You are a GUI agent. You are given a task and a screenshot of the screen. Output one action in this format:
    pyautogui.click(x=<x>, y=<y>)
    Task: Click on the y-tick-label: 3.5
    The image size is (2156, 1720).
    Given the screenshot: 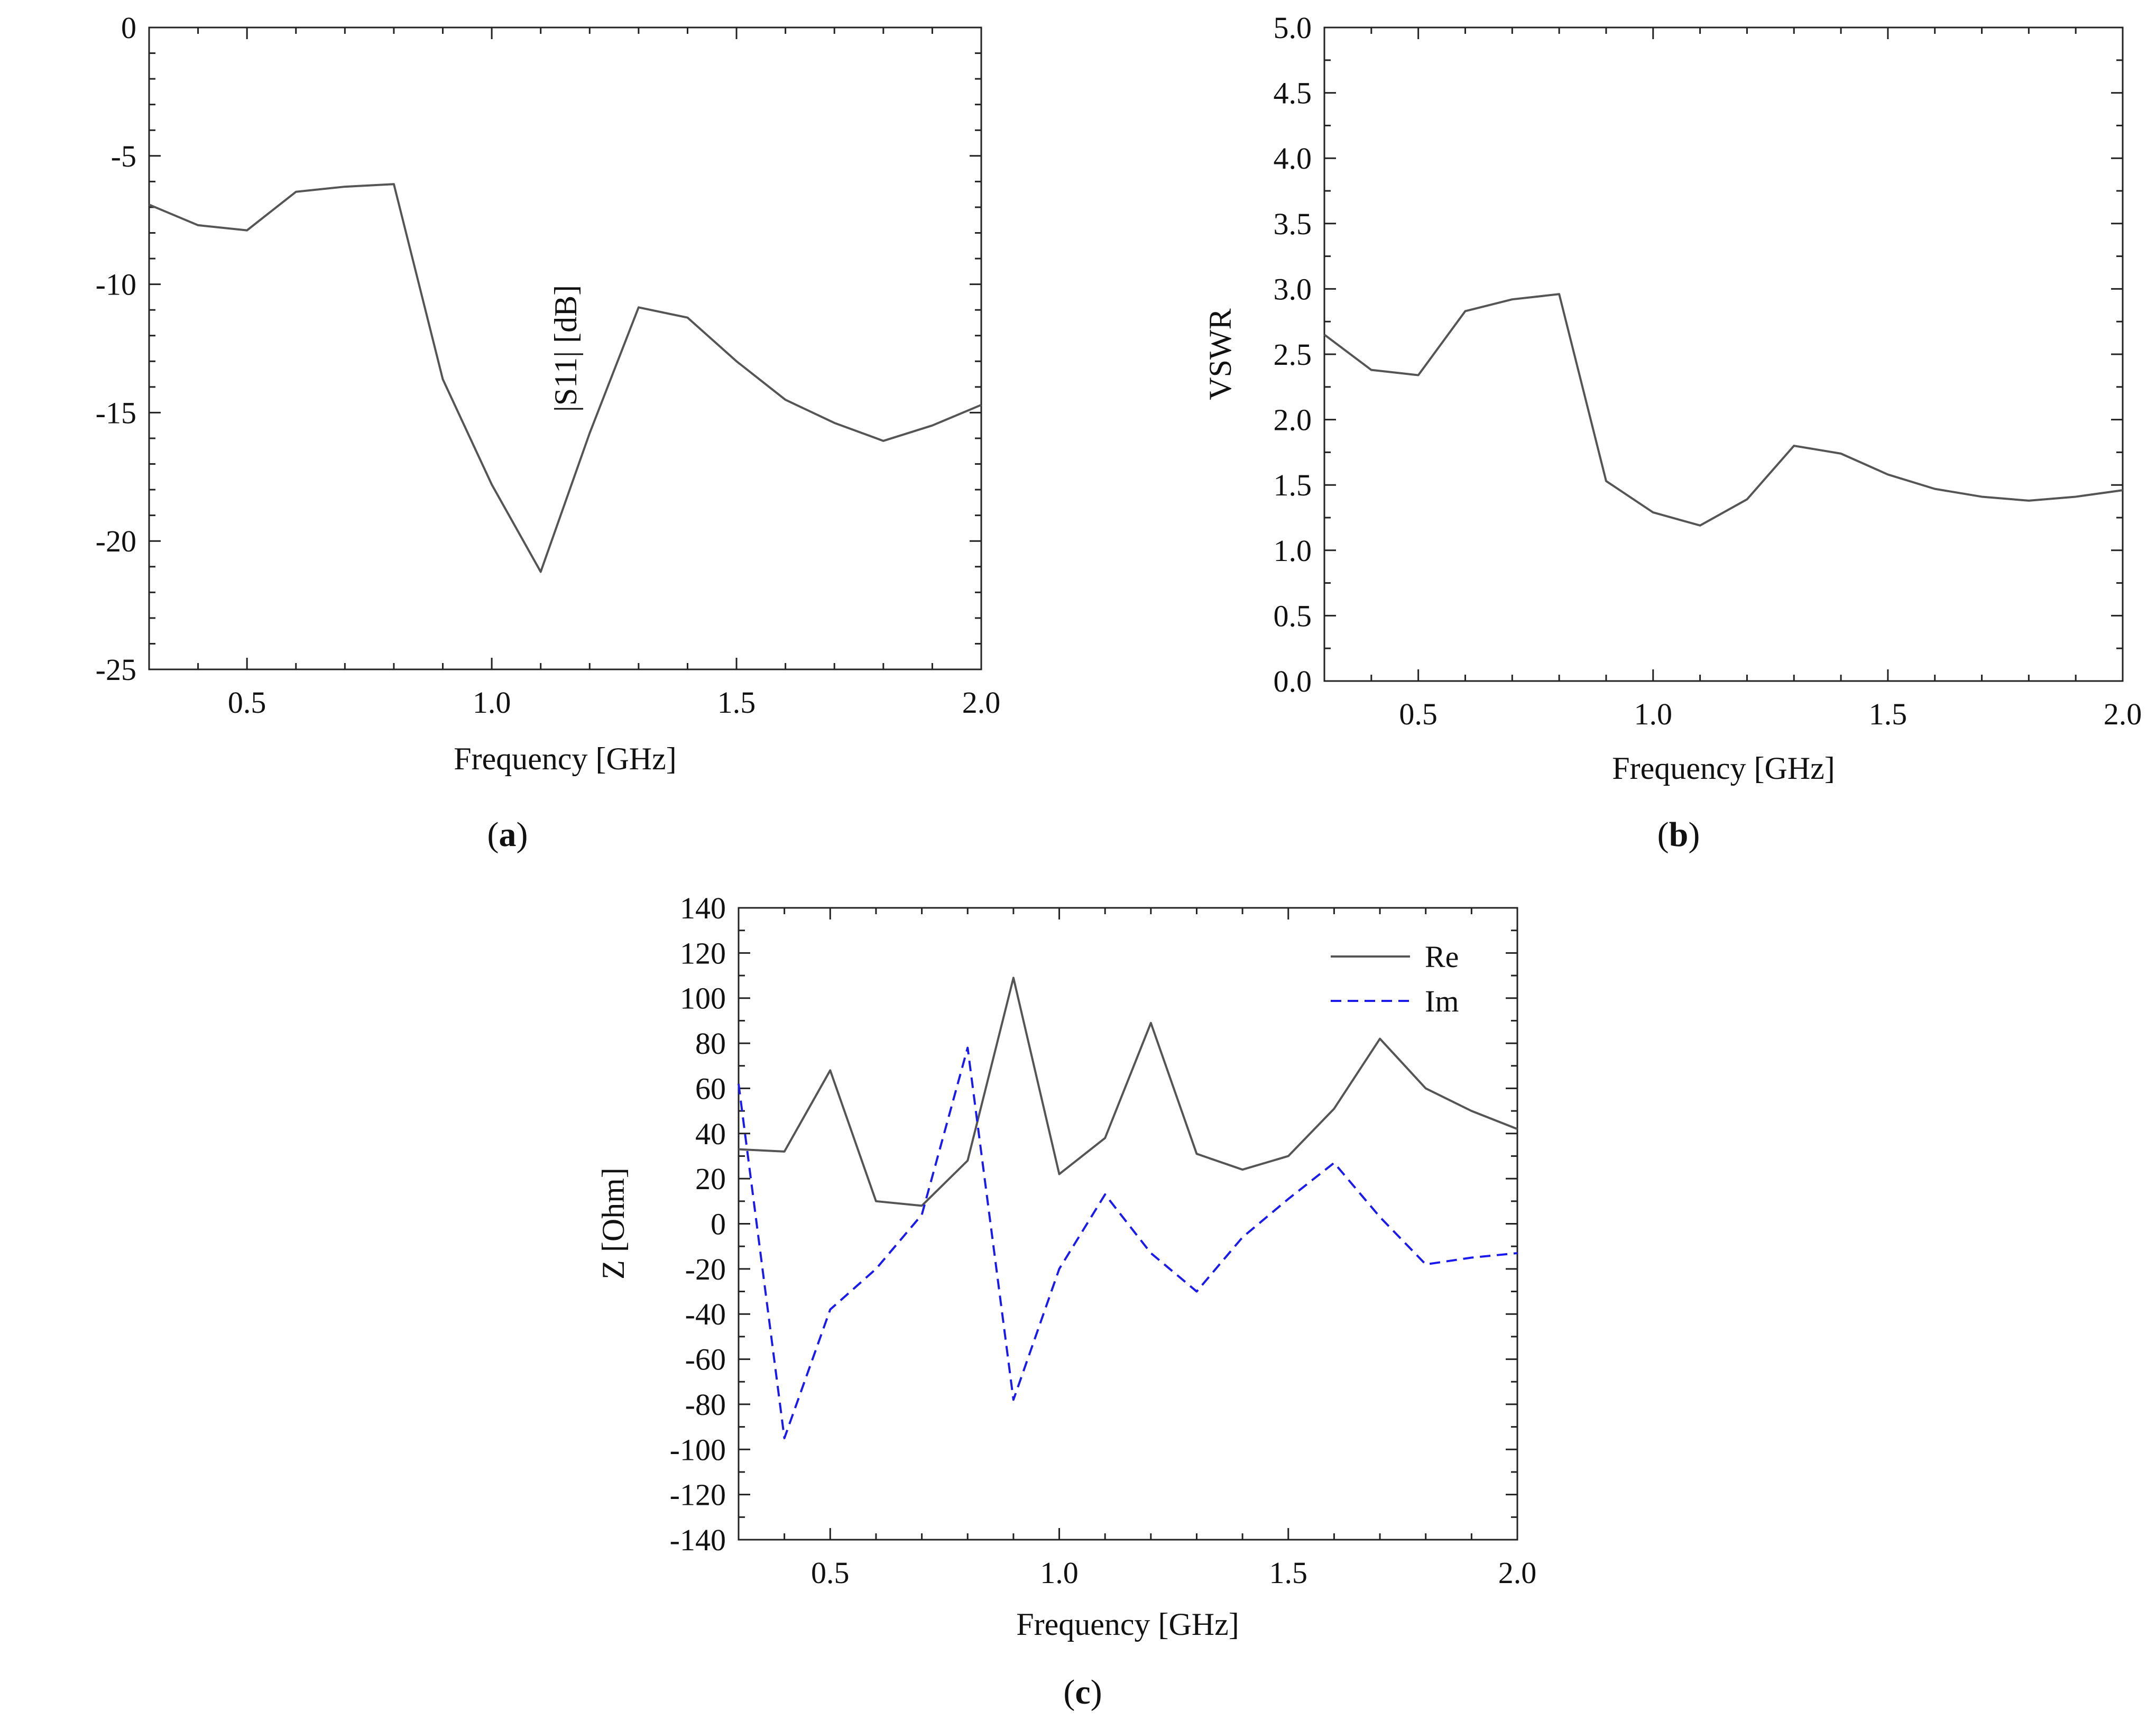 What is the action you would take?
    pyautogui.click(x=1293, y=224)
    